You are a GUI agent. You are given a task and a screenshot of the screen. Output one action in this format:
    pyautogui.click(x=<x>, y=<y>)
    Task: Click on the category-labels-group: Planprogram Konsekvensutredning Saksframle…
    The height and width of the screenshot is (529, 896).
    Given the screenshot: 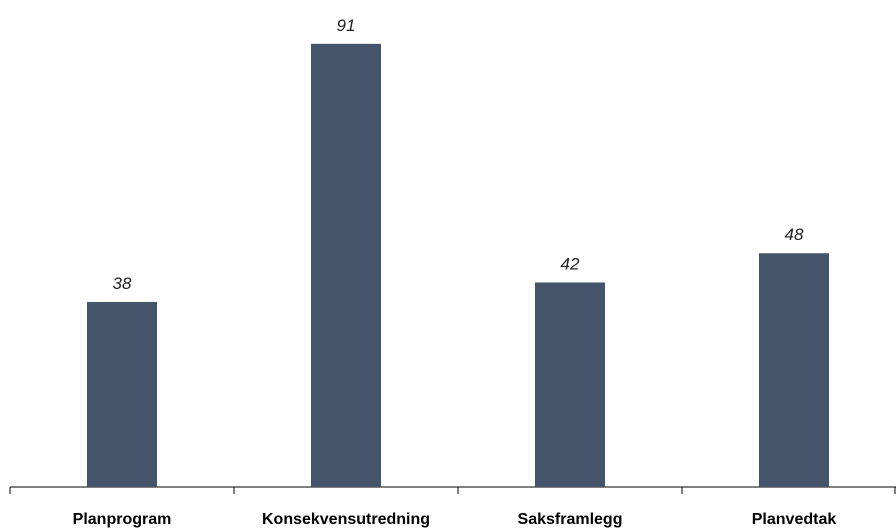 What is the action you would take?
    pyautogui.click(x=455, y=519)
    